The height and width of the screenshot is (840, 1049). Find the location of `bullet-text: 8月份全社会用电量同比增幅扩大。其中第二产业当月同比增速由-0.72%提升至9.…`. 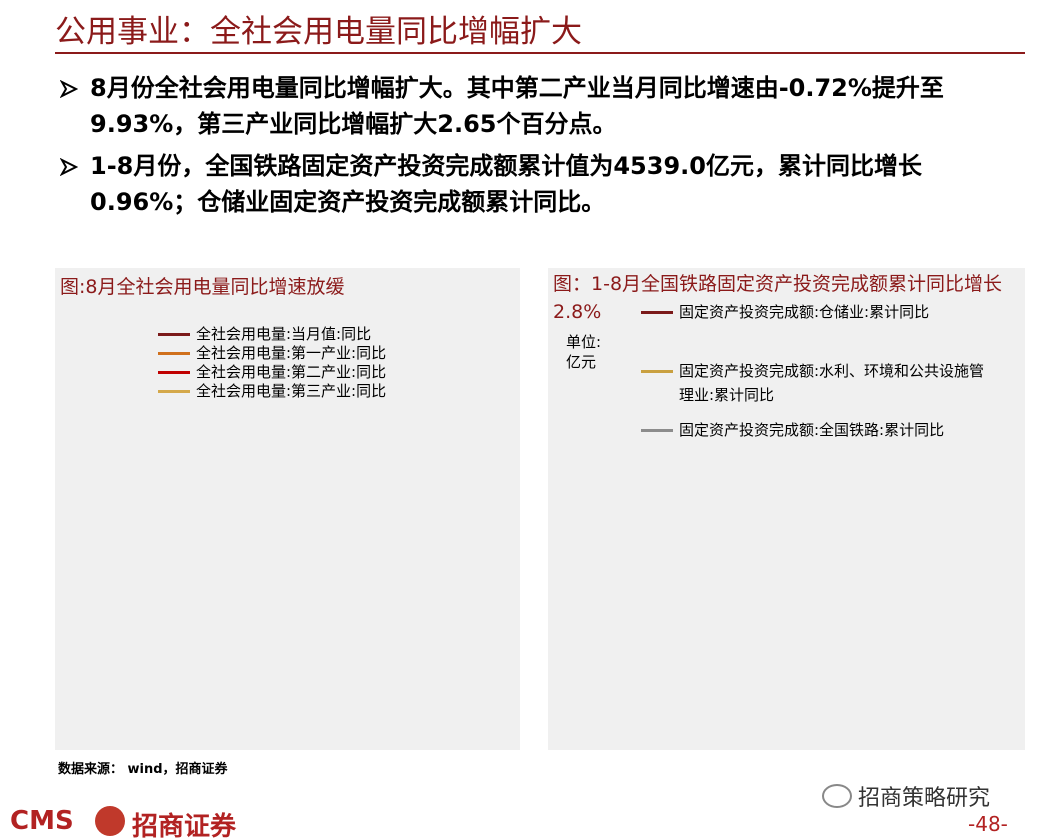

bullet-text: 8月份全社会用电量同比增幅扩大。其中第二产业当月同比增速由-0.72%提升至9.… is located at coordinates (517, 106).